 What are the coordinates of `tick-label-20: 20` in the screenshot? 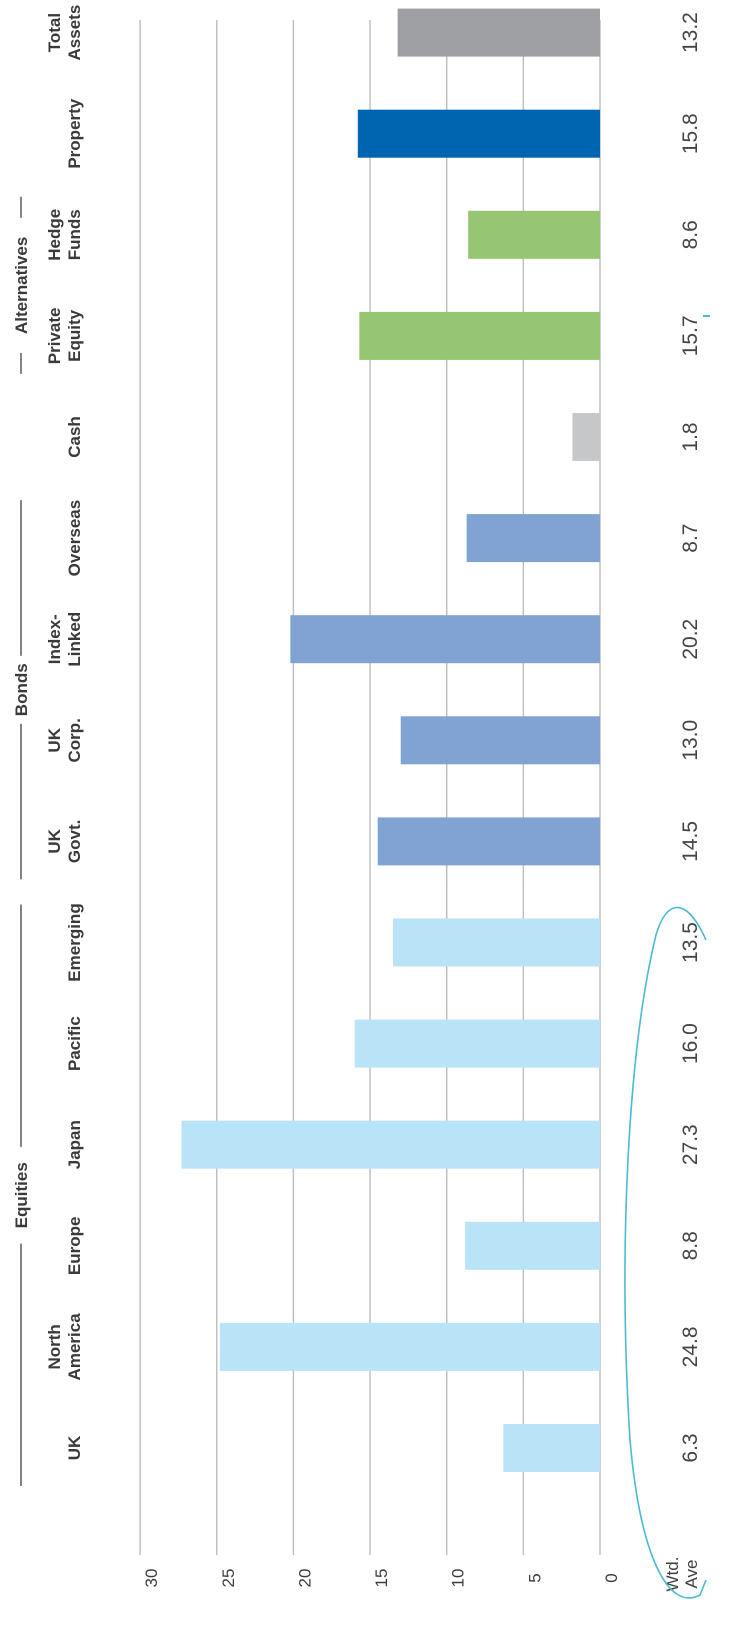 It's located at (304, 1578).